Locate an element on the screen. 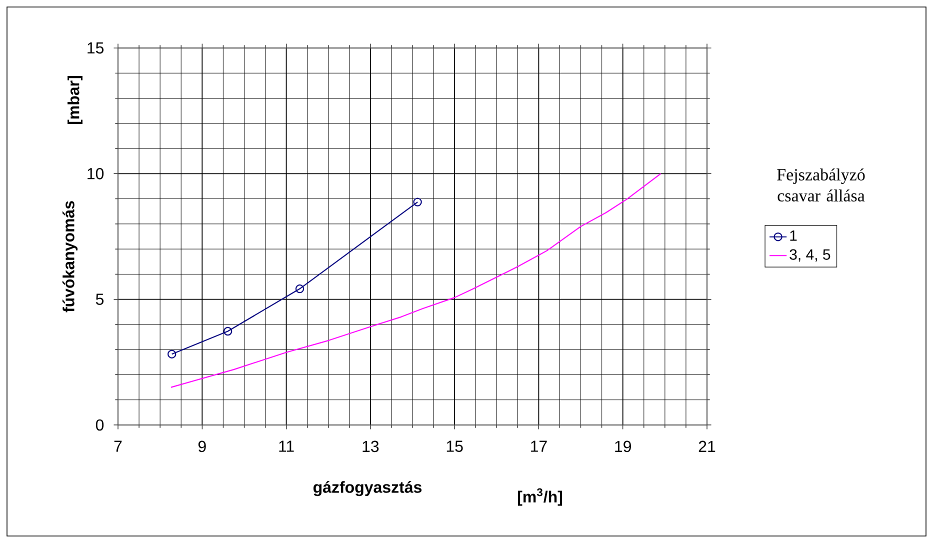 The image size is (930, 540). text: [mbar] is located at coordinates (75, 100).